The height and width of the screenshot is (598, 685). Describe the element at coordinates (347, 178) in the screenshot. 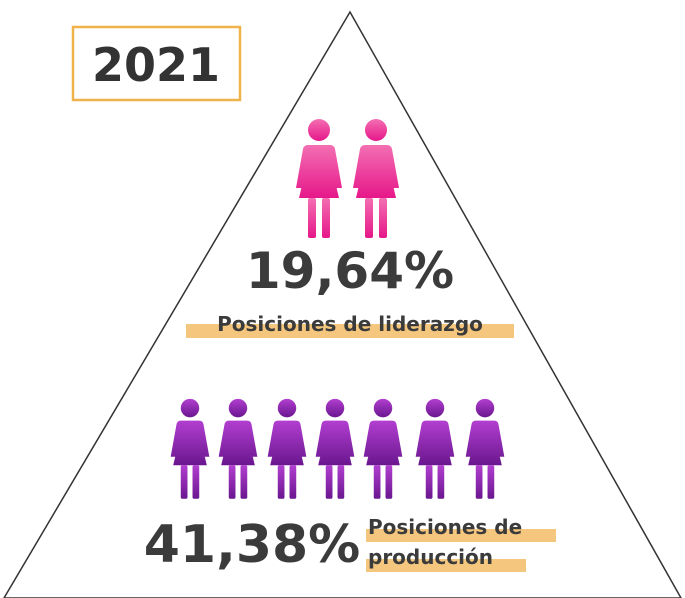

I see `leader-icons` at that location.